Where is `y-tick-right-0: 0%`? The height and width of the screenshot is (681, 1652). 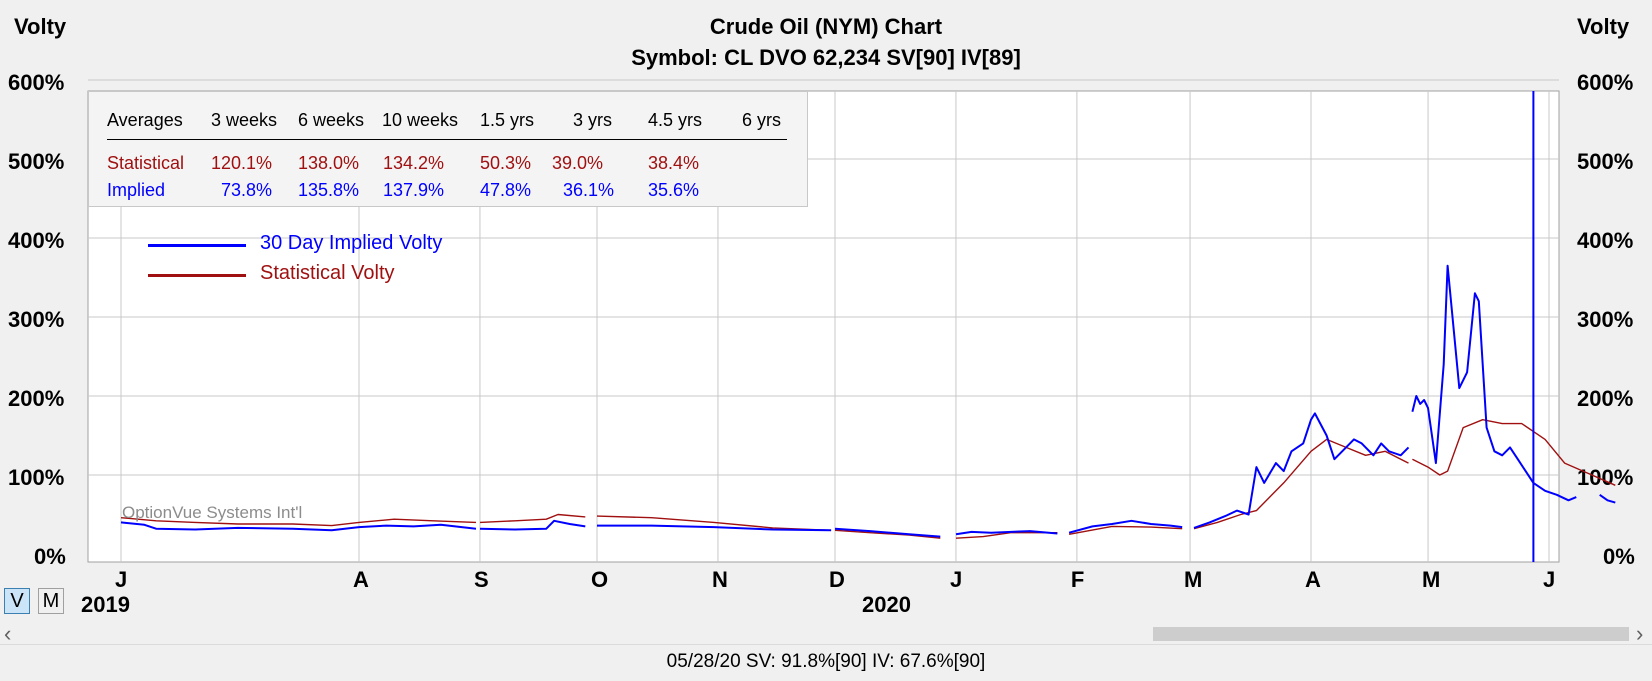 y-tick-right-0: 0% is located at coordinates (1619, 556).